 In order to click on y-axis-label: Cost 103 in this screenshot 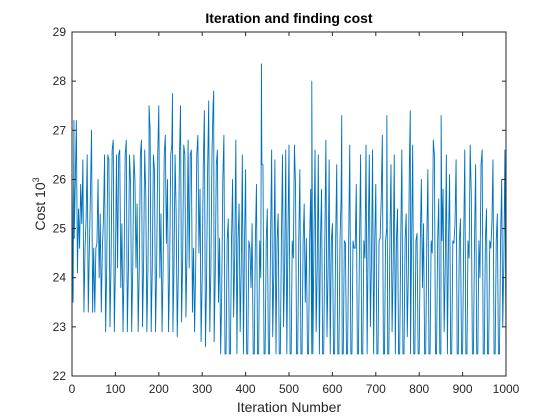, I will do `click(39, 203)`.